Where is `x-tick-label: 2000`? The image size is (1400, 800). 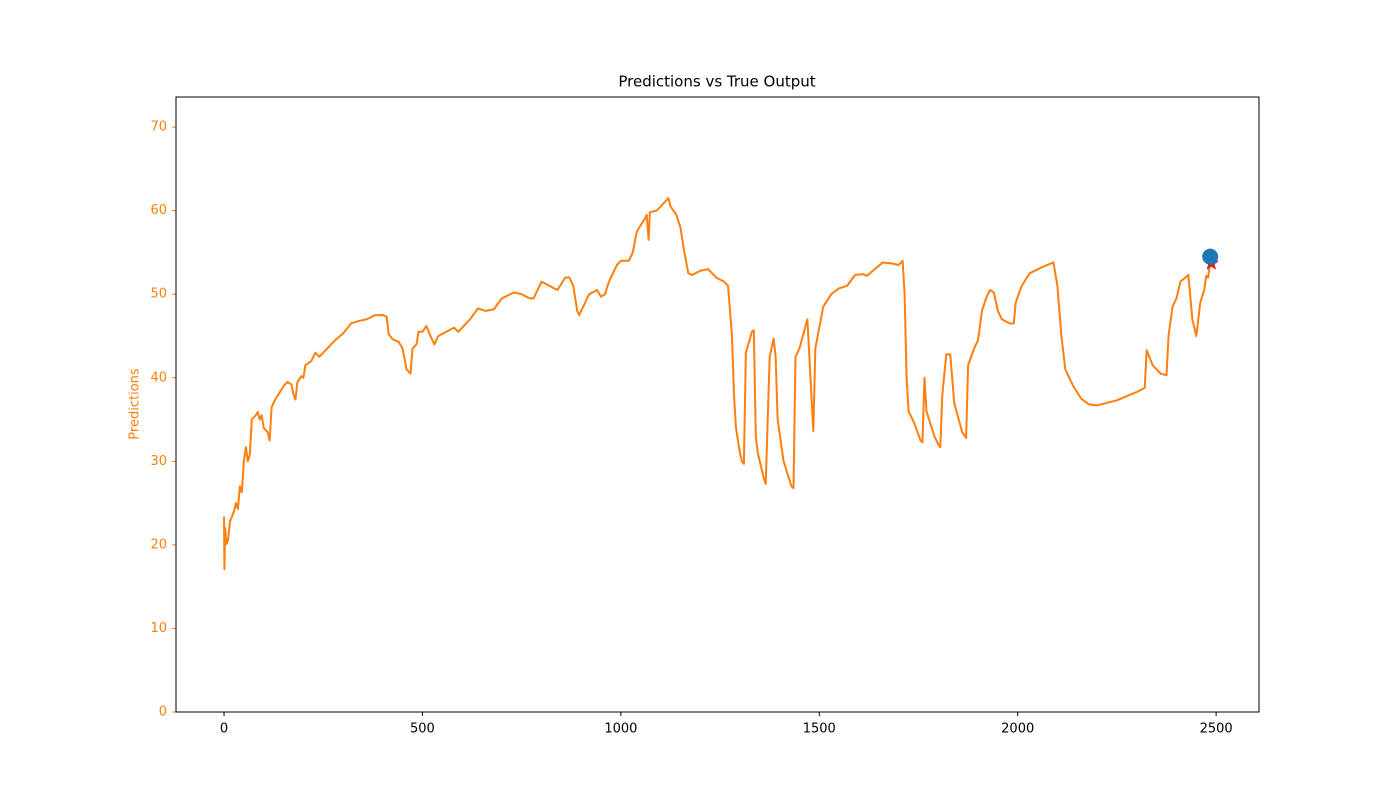
x-tick-label: 2000 is located at coordinates (1017, 729).